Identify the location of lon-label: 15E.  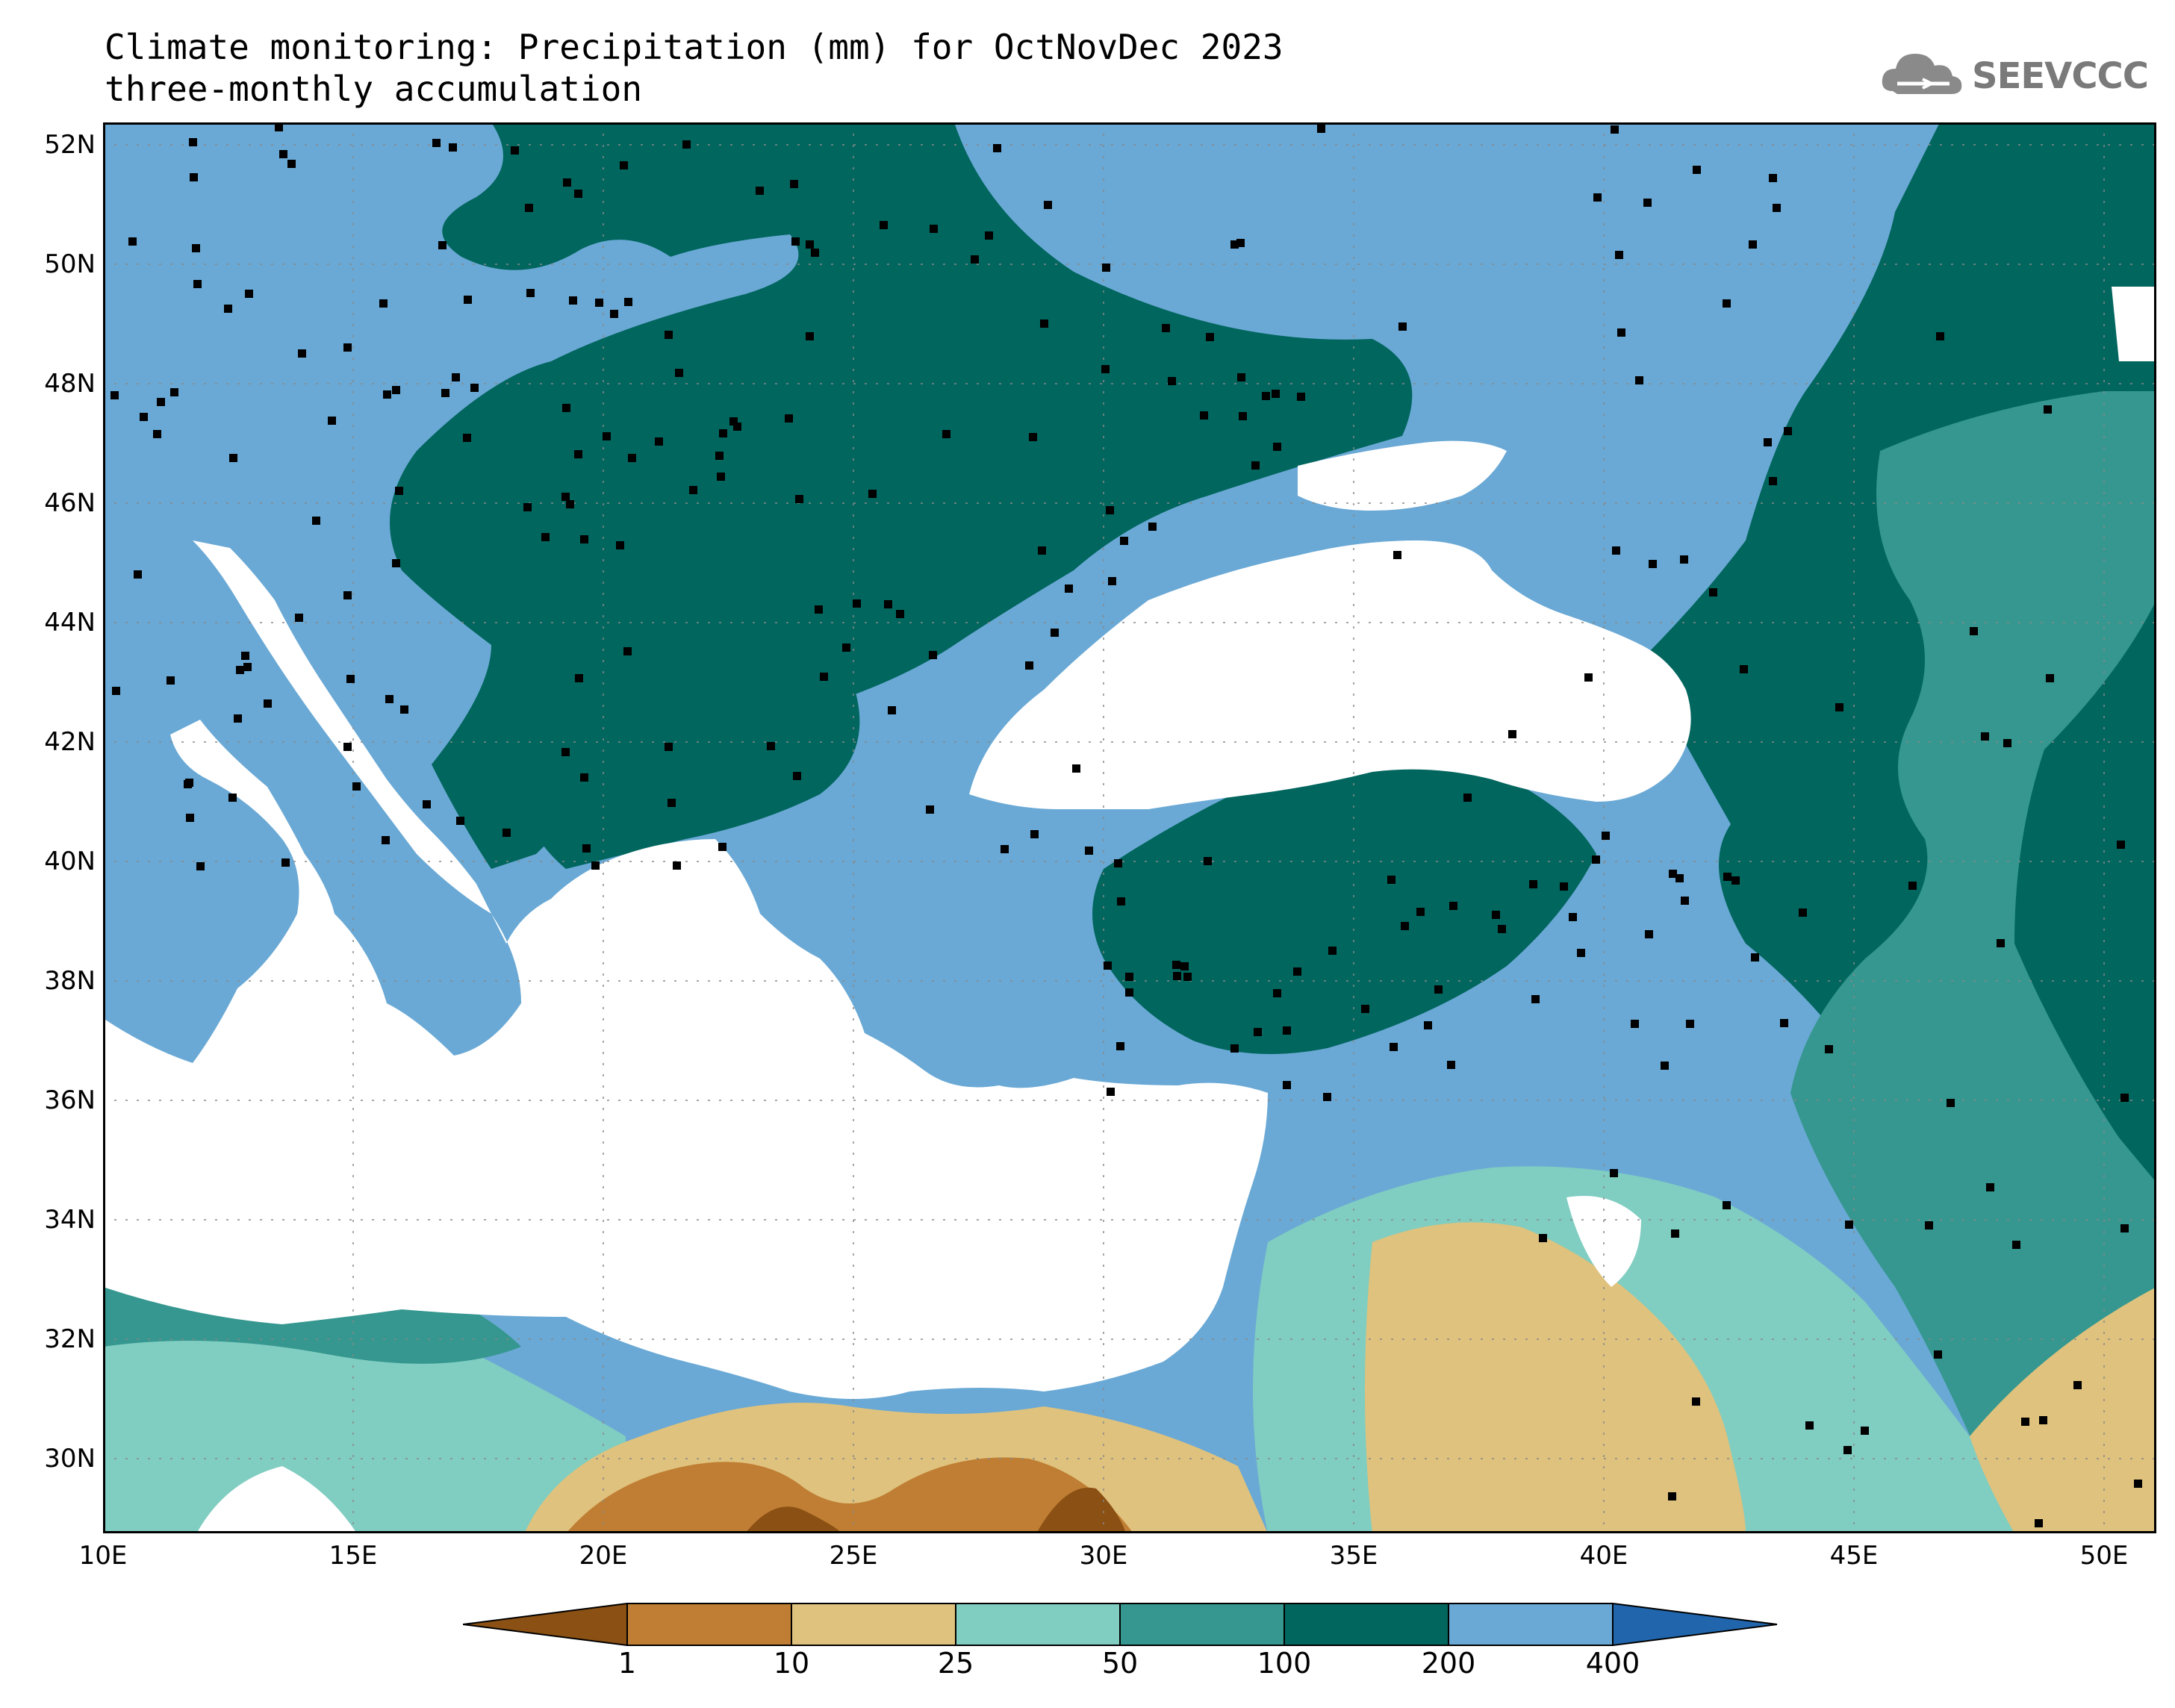
(353, 1556).